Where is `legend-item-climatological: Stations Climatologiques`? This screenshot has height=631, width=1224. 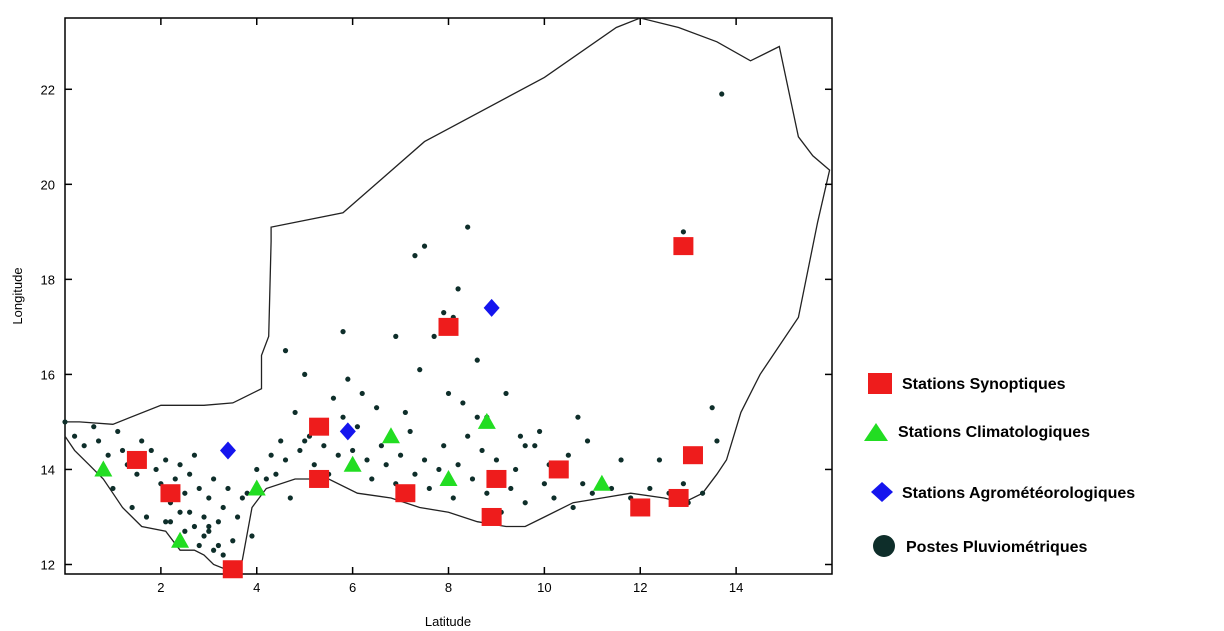
legend-item-climatological: Stations Climatologiques is located at coordinates (977, 432).